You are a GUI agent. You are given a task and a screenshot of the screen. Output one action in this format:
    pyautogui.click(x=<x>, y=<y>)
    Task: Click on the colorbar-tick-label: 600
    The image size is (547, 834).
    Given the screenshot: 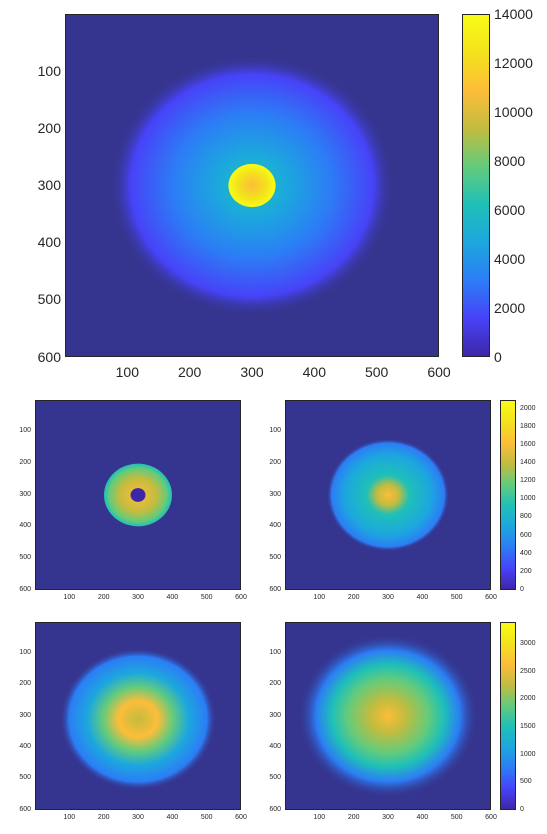 What is the action you would take?
    pyautogui.click(x=526, y=535)
    